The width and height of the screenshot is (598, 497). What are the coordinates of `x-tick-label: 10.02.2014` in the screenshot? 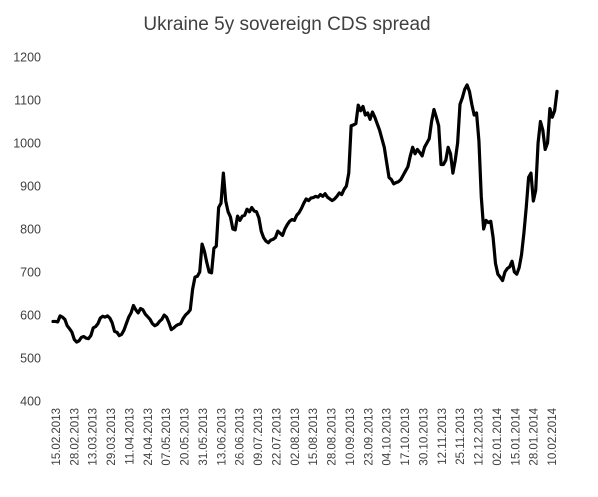 It's located at (553, 436).